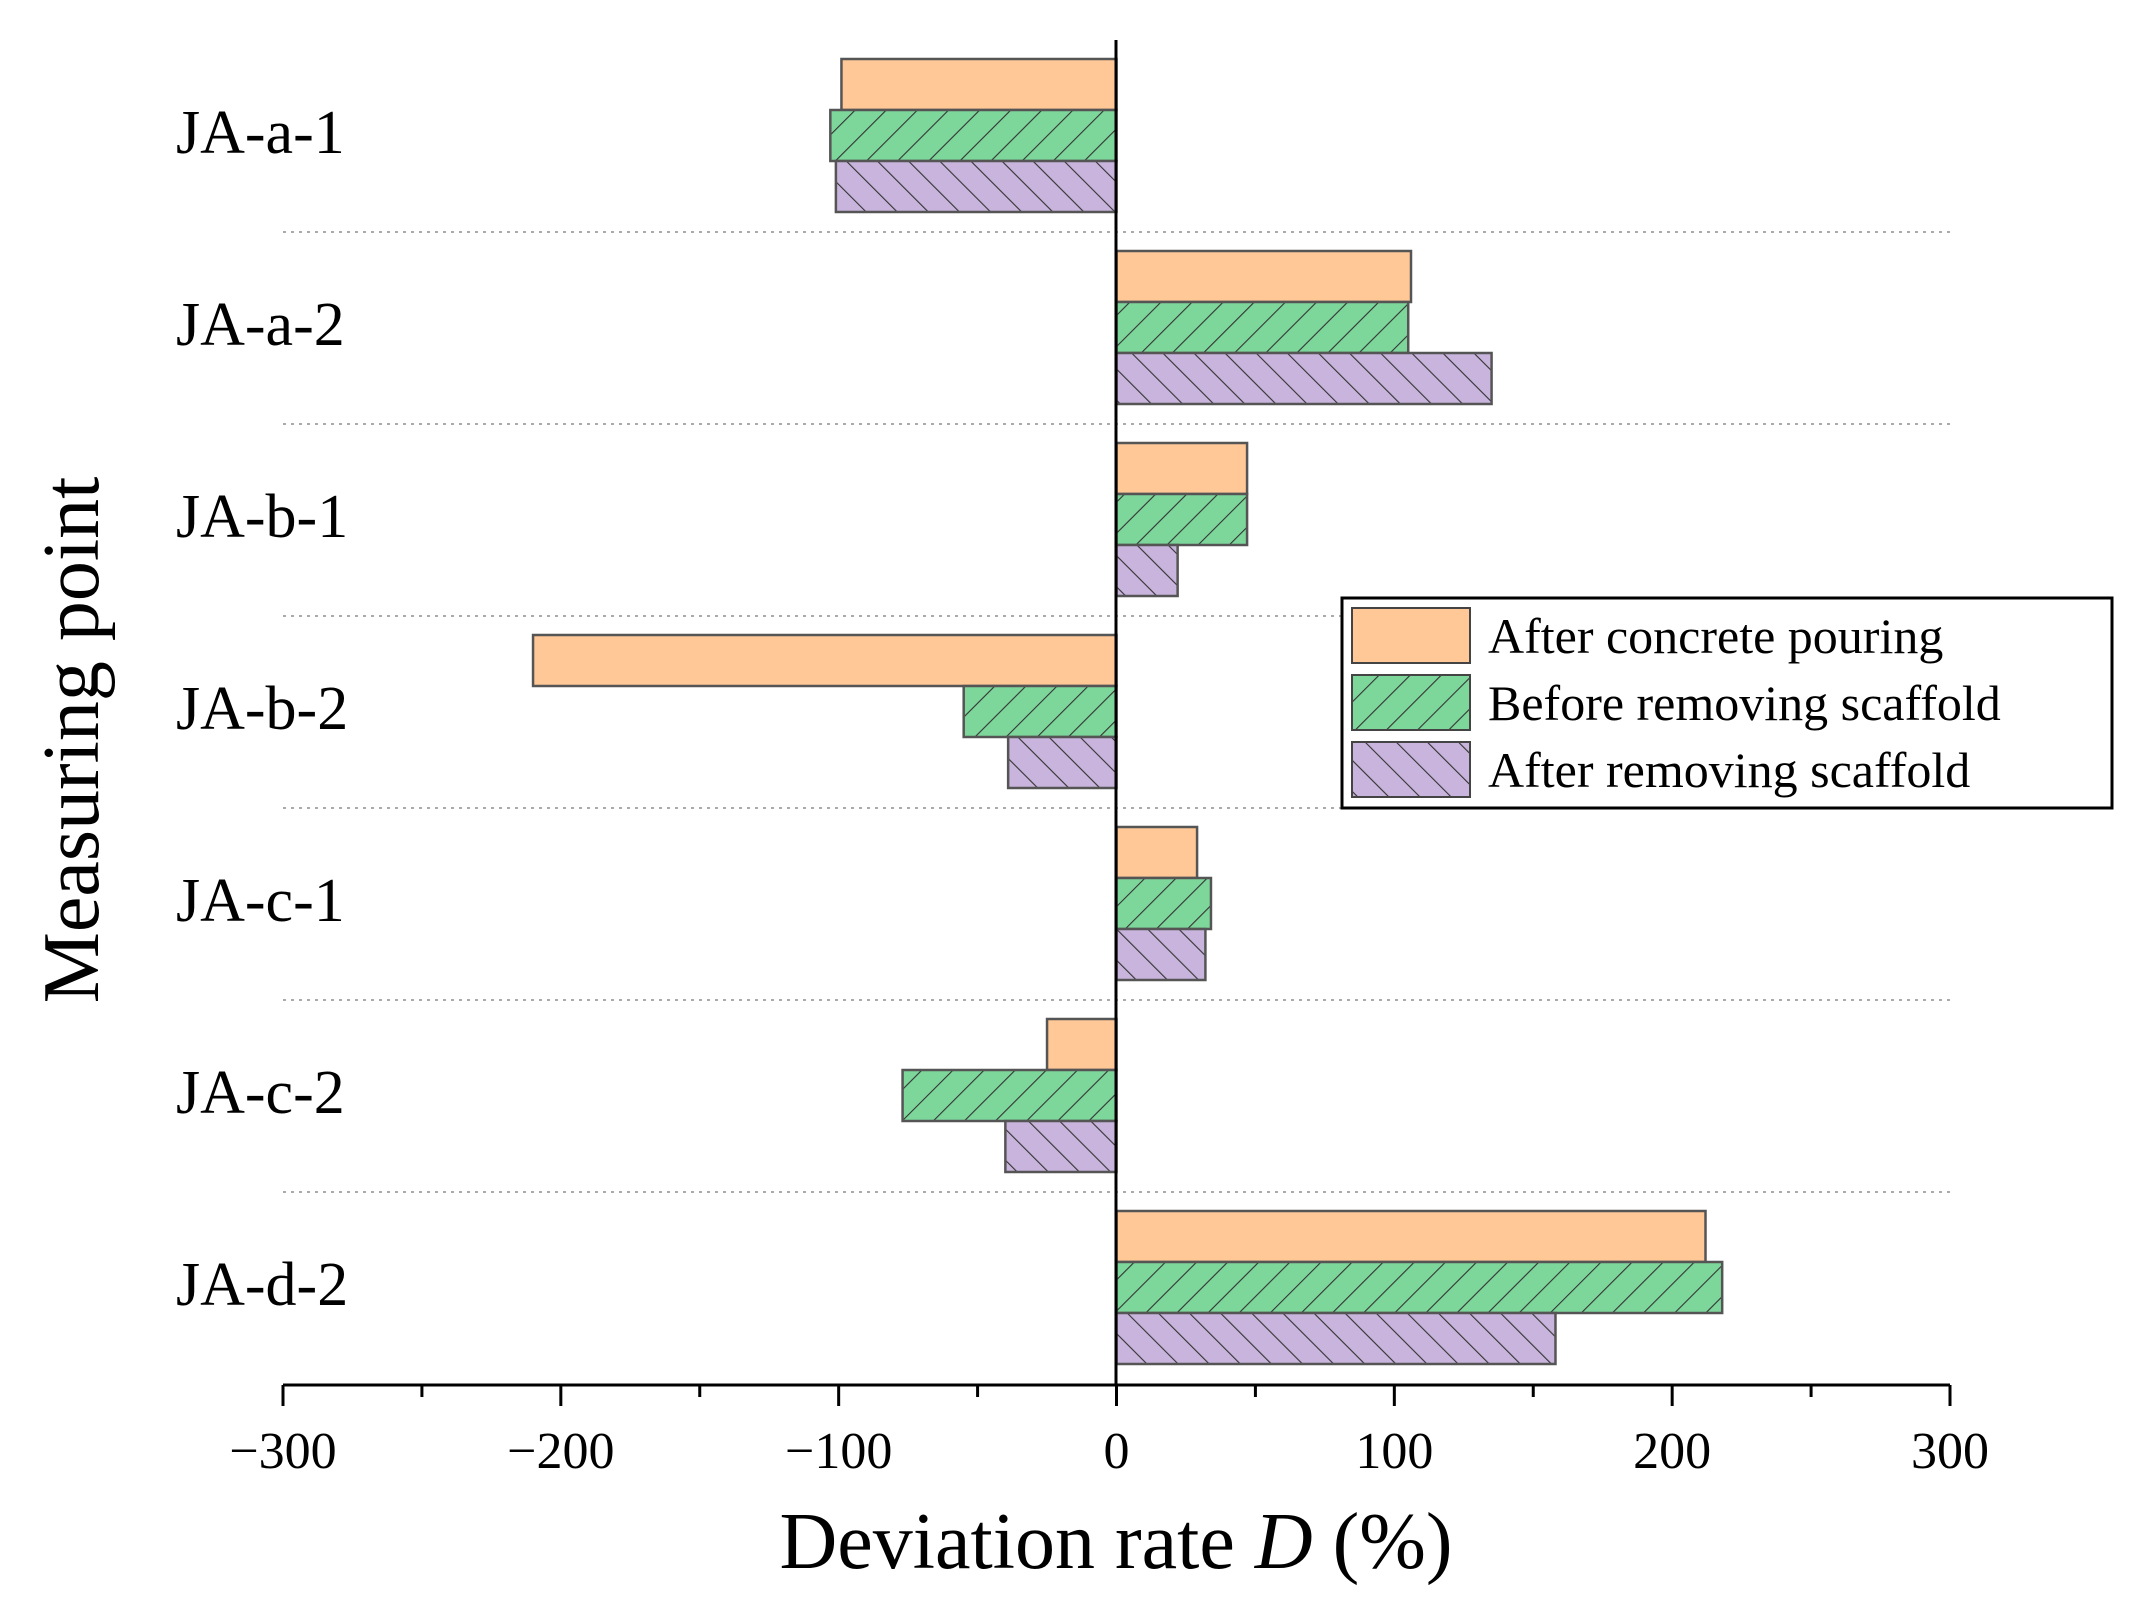 The image size is (2142, 1618). What do you see at coordinates (1264, 276) in the screenshot?
I see `bar-ja-a-2-after-concrete-pouring` at bounding box center [1264, 276].